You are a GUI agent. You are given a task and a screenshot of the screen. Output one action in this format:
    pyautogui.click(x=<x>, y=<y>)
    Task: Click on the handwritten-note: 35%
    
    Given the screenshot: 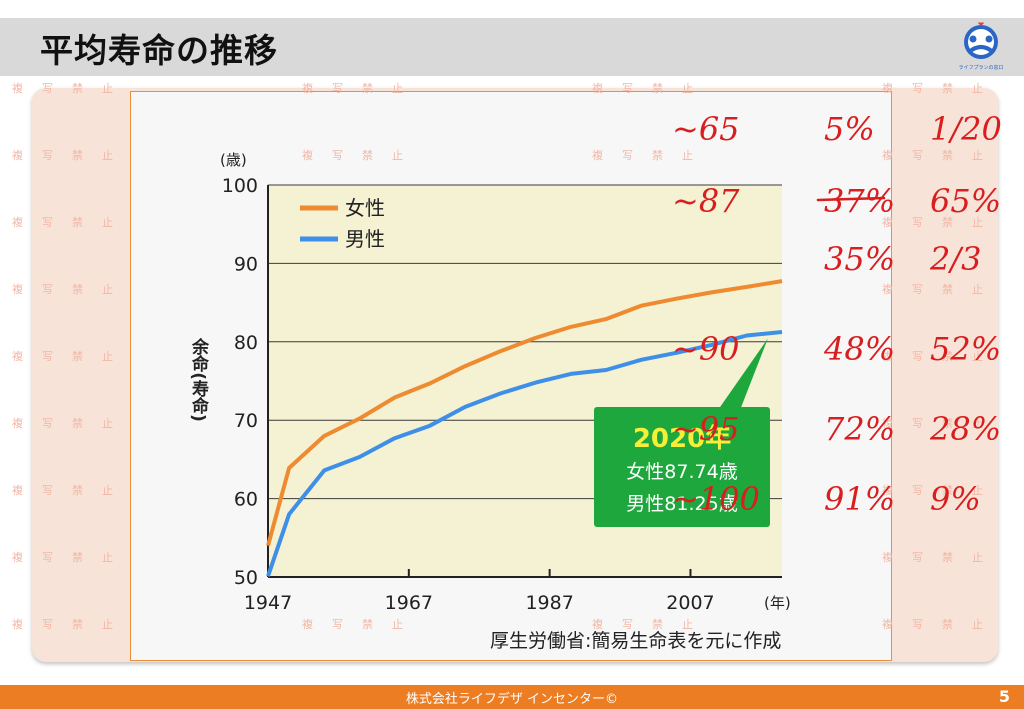 What is the action you would take?
    pyautogui.click(x=859, y=259)
    